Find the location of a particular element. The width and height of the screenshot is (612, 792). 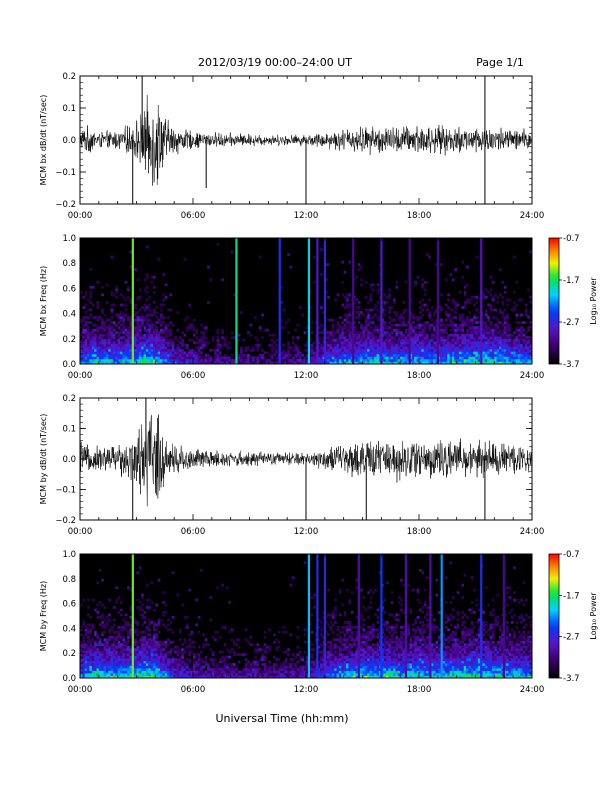

y-axis-label: MCM bx dB/dt (nT/sec) is located at coordinates (43, 140).